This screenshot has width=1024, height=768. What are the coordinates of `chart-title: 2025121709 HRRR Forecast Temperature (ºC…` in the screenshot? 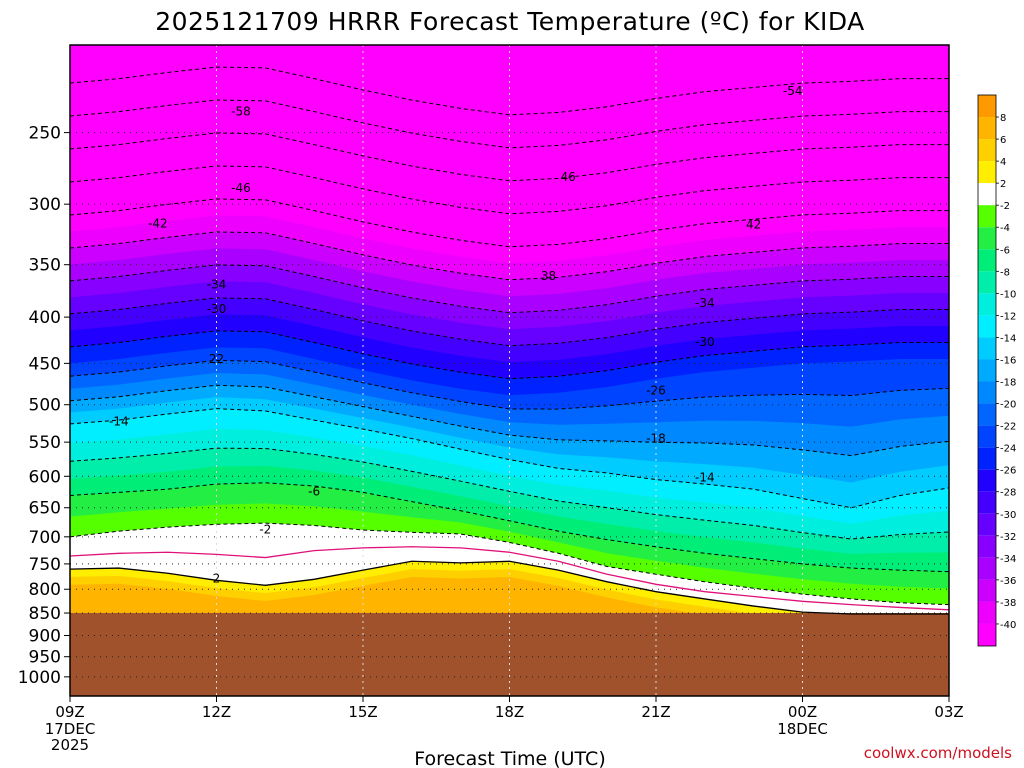 It's located at (510, 21).